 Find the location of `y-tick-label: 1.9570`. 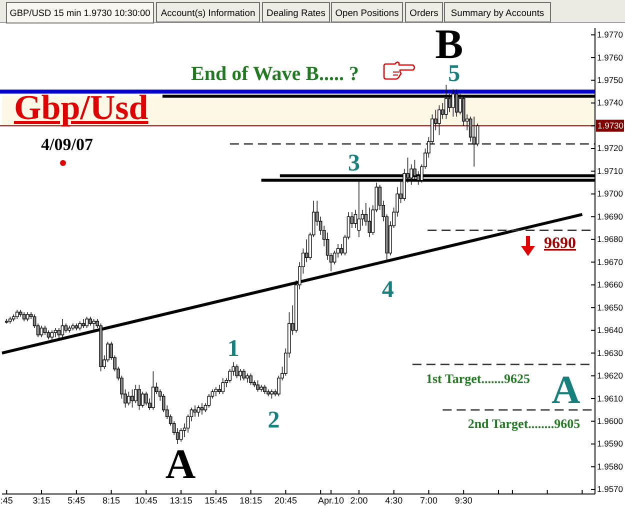

y-tick-label: 1.9570 is located at coordinates (610, 489).